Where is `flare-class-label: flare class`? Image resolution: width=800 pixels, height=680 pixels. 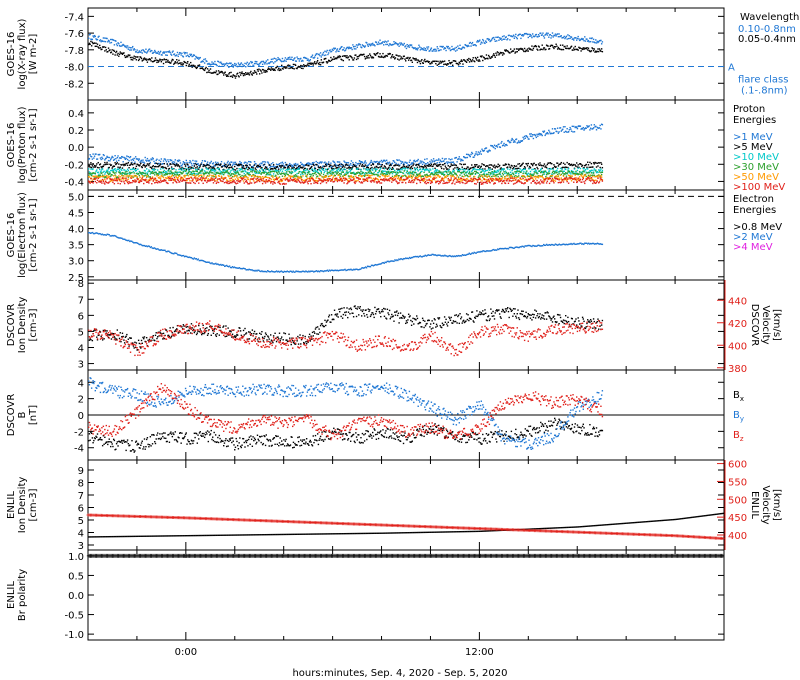
flare-class-label: flare class is located at coordinates (763, 80).